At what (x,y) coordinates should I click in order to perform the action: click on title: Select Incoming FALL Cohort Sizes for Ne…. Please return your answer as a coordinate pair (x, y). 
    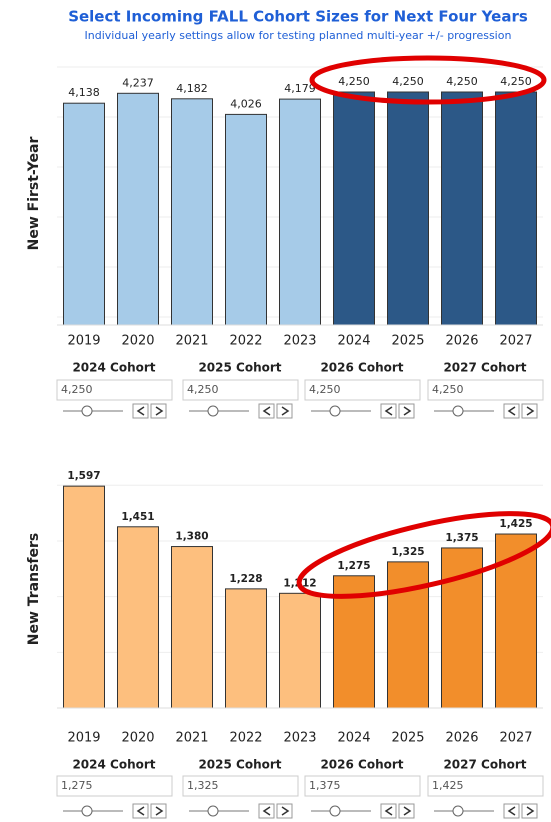
    Looking at the image, I should click on (298, 17).